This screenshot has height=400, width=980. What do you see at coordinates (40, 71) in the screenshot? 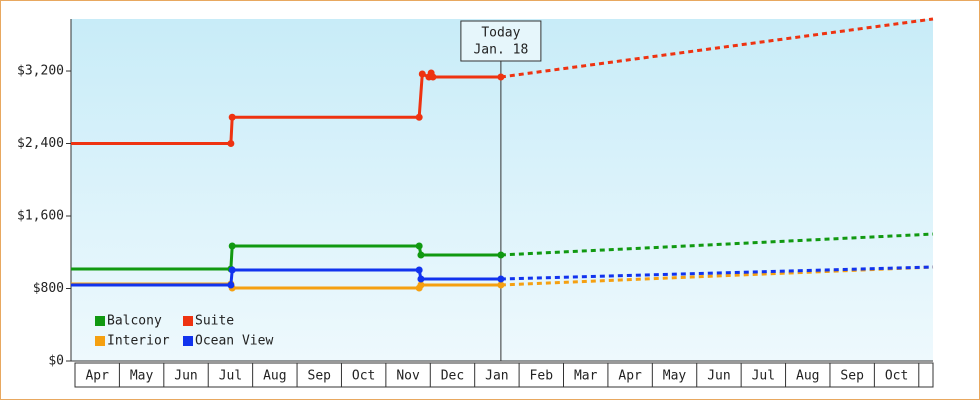
I see `y-tick-label: $3,200` at bounding box center [40, 71].